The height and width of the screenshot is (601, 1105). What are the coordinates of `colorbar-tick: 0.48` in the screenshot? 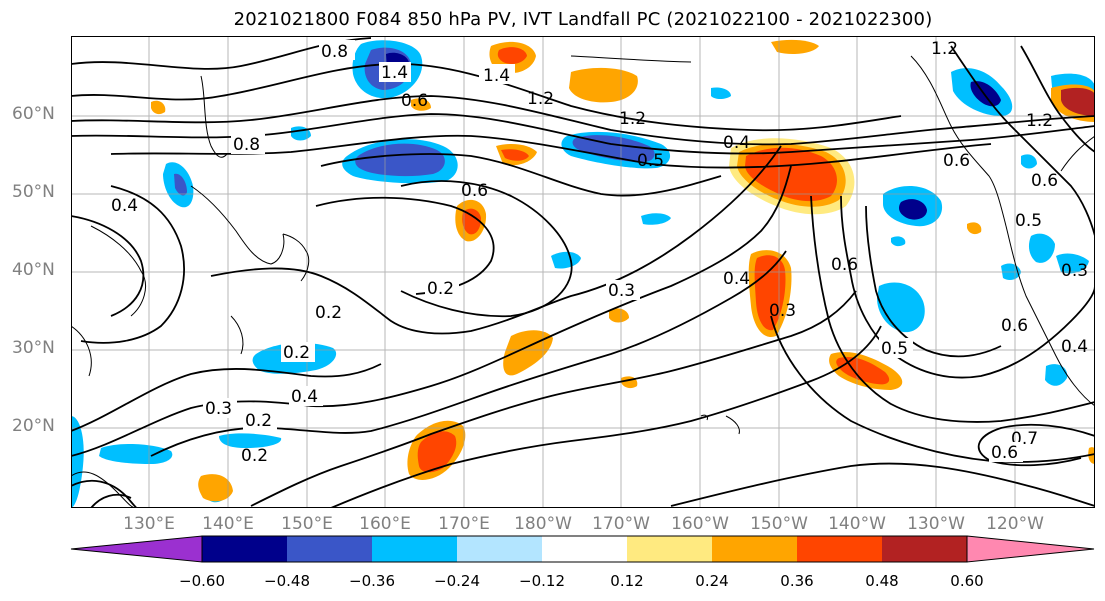 It's located at (882, 581).